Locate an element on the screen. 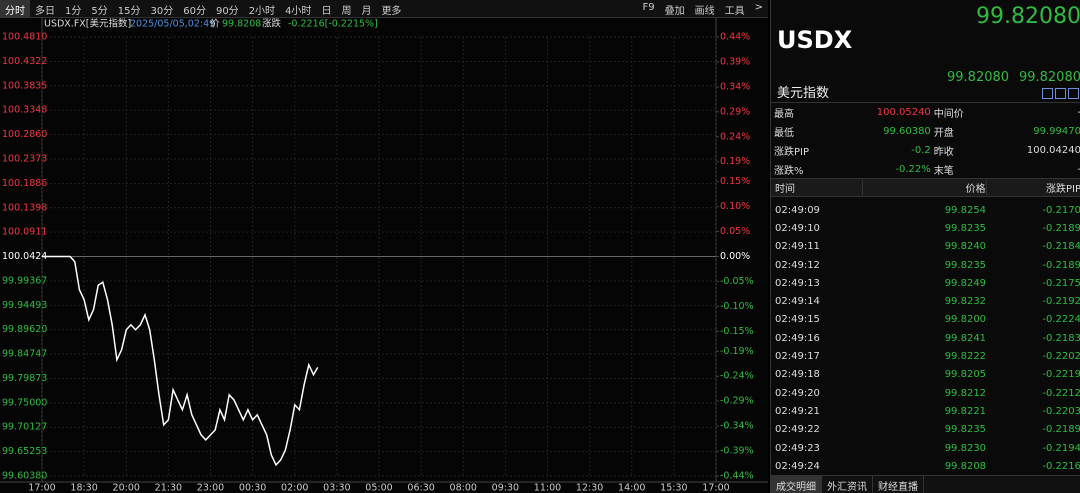 Image resolution: width=1080 pixels, height=493 pixels. tab: 5分 is located at coordinates (99, 11).